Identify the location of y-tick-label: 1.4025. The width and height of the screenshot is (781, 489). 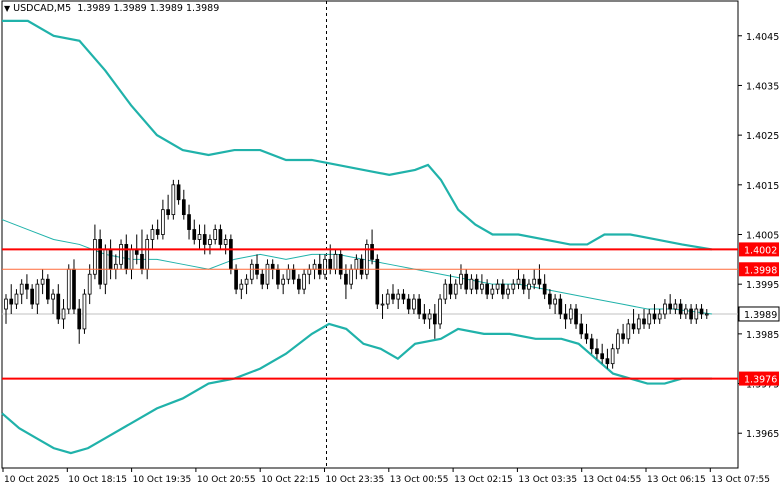
(762, 136).